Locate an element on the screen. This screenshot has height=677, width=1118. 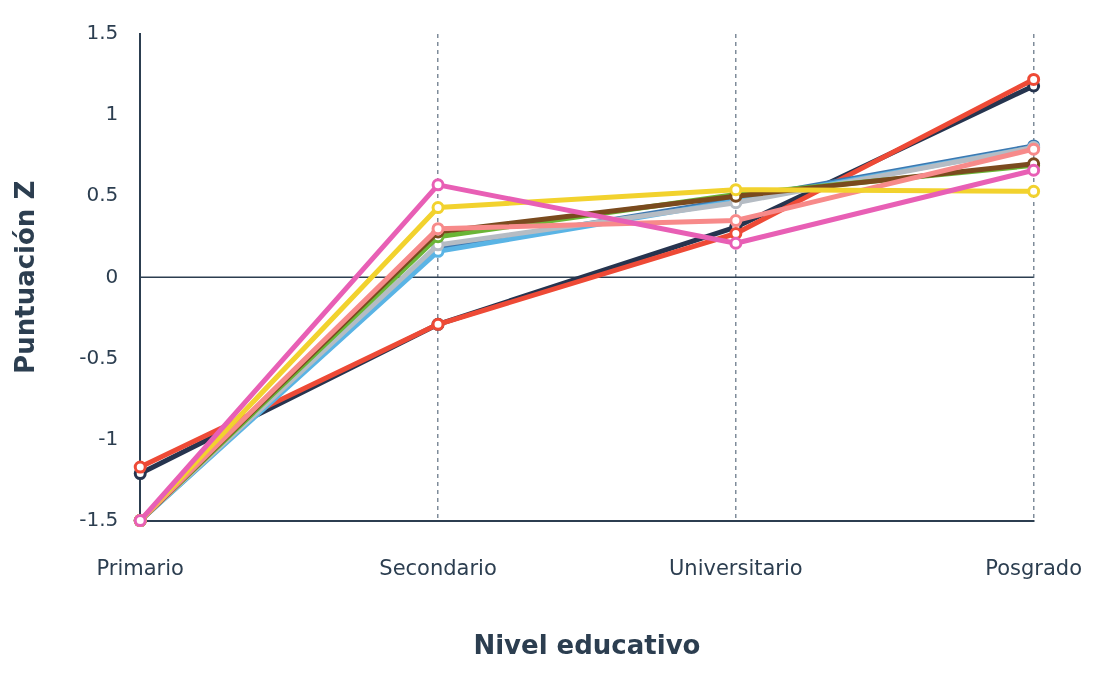
y-tick-label: 1 is located at coordinates (112, 113).